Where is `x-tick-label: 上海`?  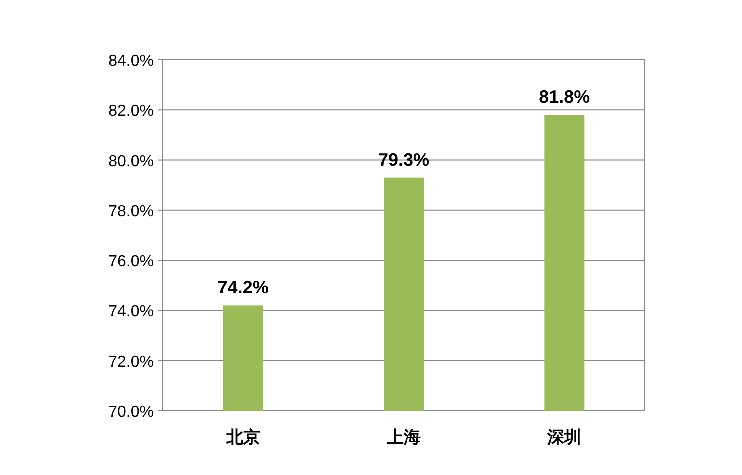 x-tick-label: 上海 is located at coordinates (403, 437).